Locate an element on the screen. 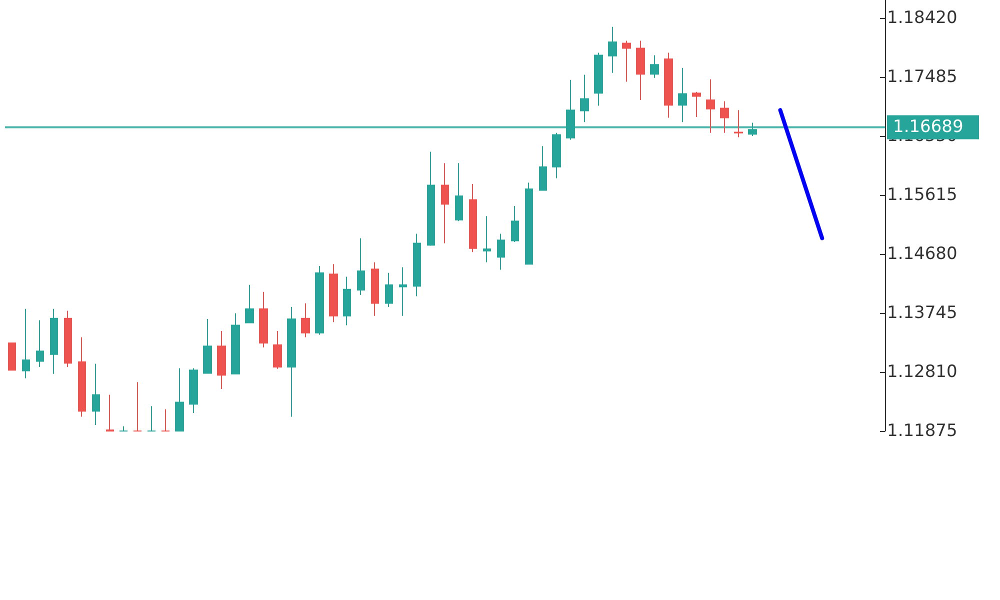 The image size is (1000, 600). y-tick-label: 1.12810 is located at coordinates (922, 372).